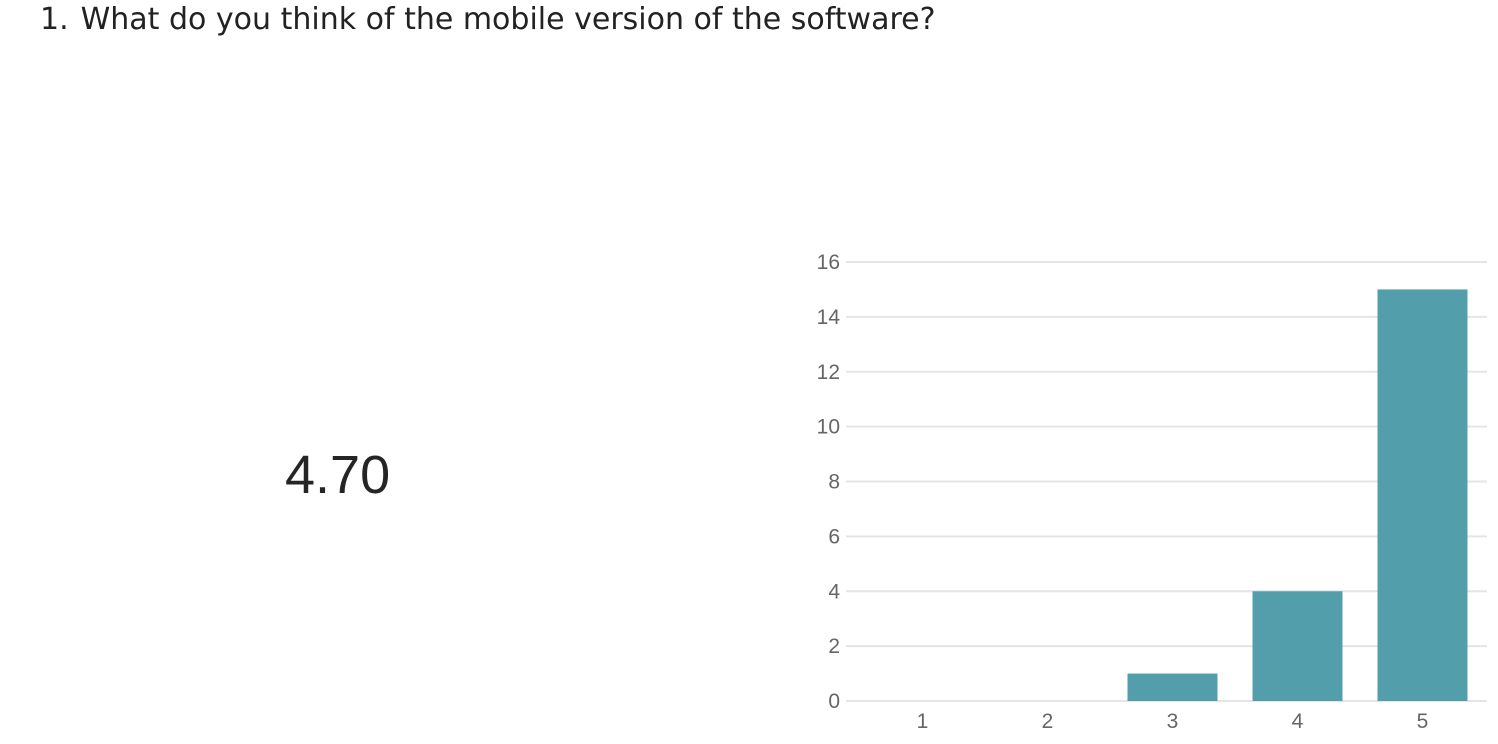 The height and width of the screenshot is (744, 1498). What do you see at coordinates (923, 721) in the screenshot?
I see `x-tick-label: 1` at bounding box center [923, 721].